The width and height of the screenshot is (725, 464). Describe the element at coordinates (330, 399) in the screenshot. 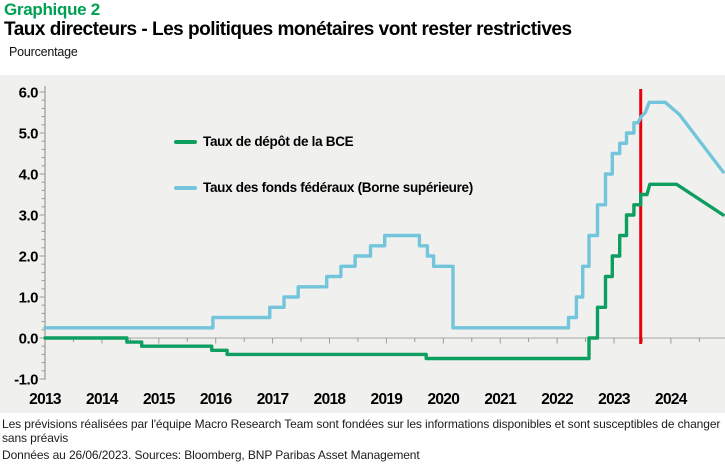

I see `x-tick-label: 2018` at that location.